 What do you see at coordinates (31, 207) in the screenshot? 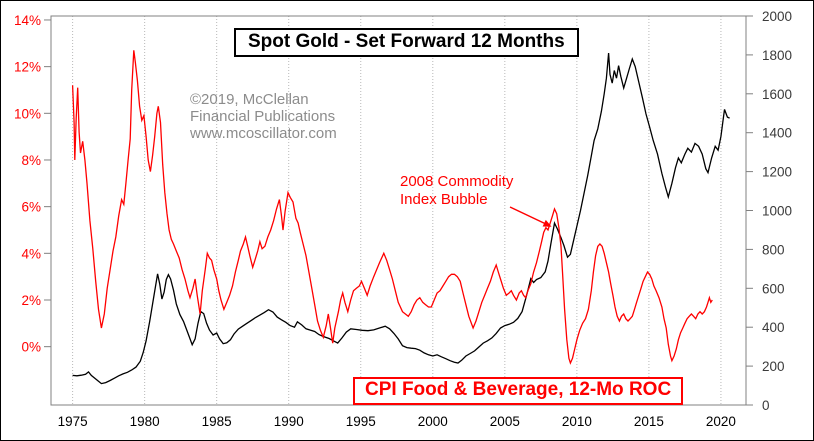
I see `left-axis-tick-label: 6%` at bounding box center [31, 207].